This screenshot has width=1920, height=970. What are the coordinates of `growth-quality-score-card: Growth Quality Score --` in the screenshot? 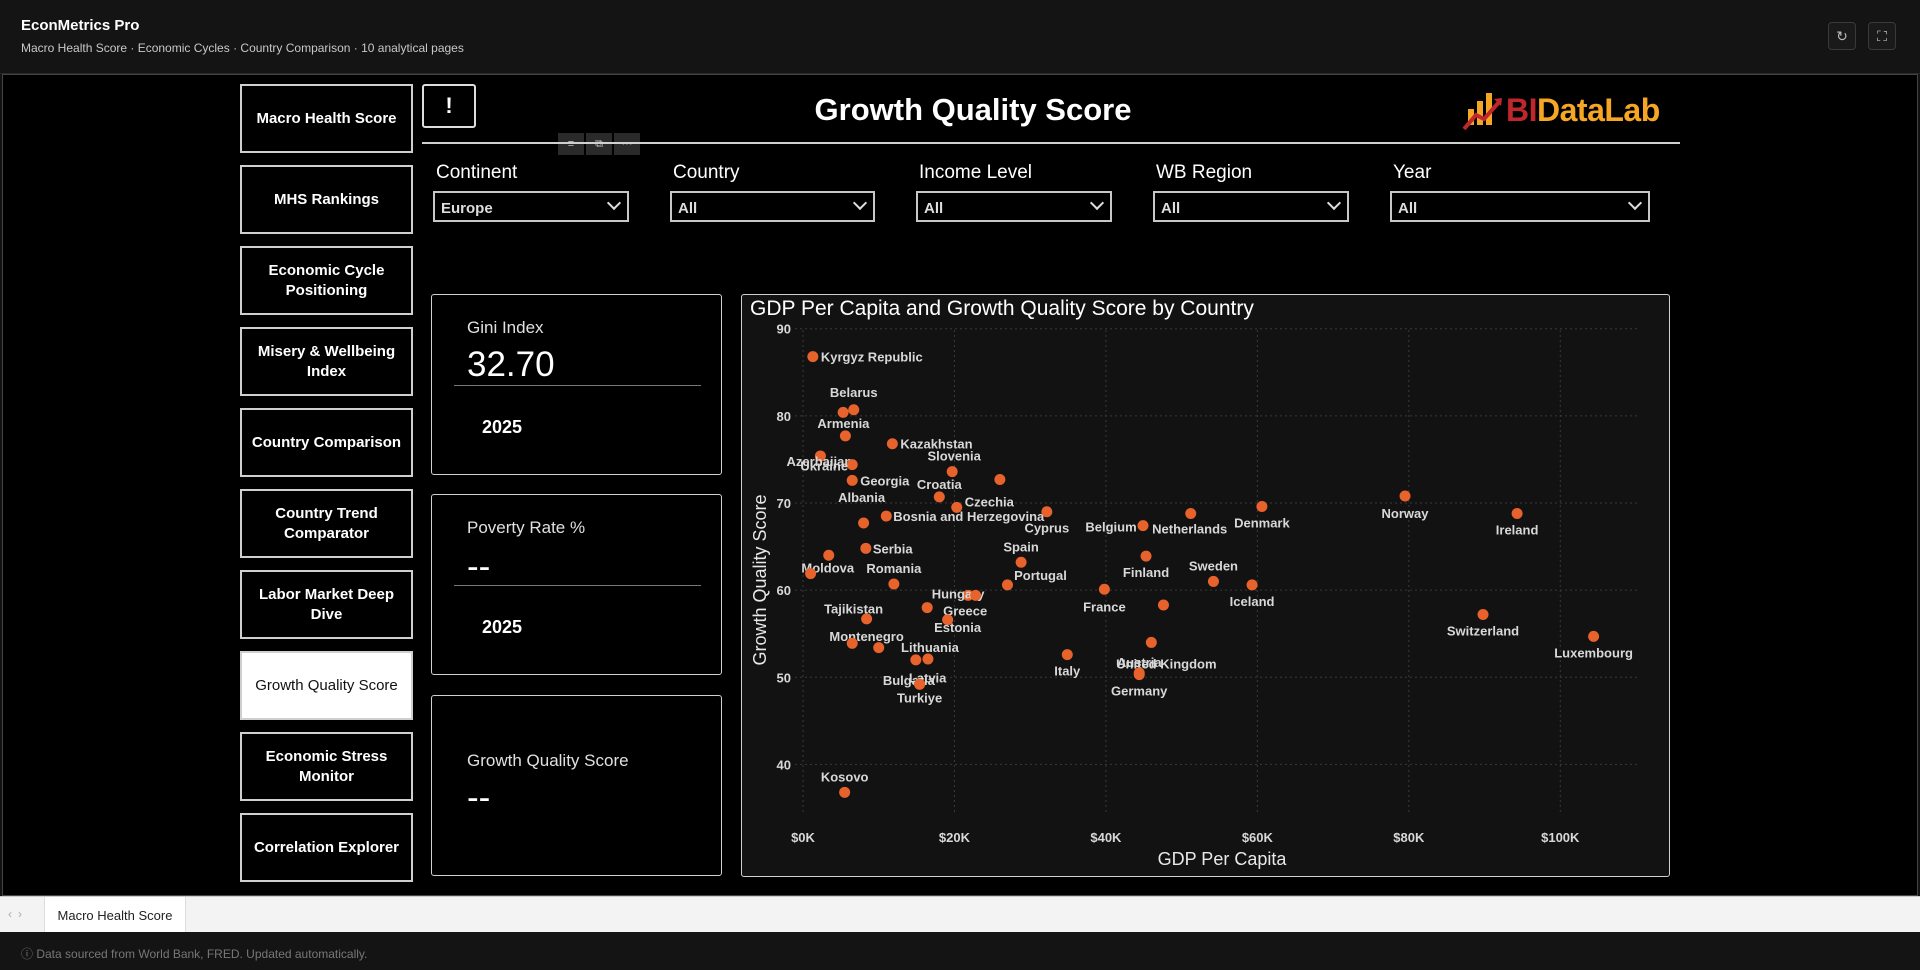 It's located at (576, 785).